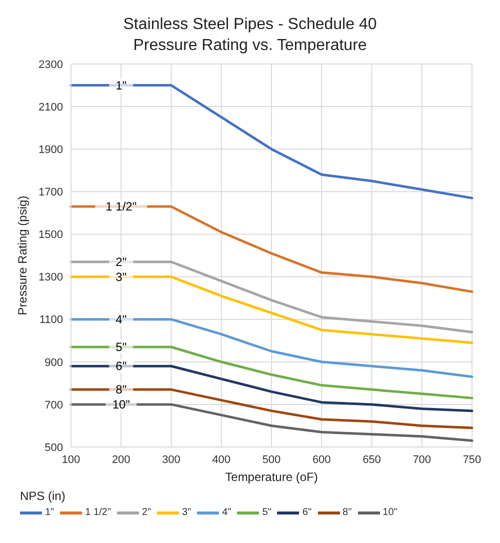 The width and height of the screenshot is (500, 543). What do you see at coordinates (250, 35) in the screenshot?
I see `chart-title: Stainless Steel Pipes - Schedule 40 Pressure Rating vs. Temperature` at bounding box center [250, 35].